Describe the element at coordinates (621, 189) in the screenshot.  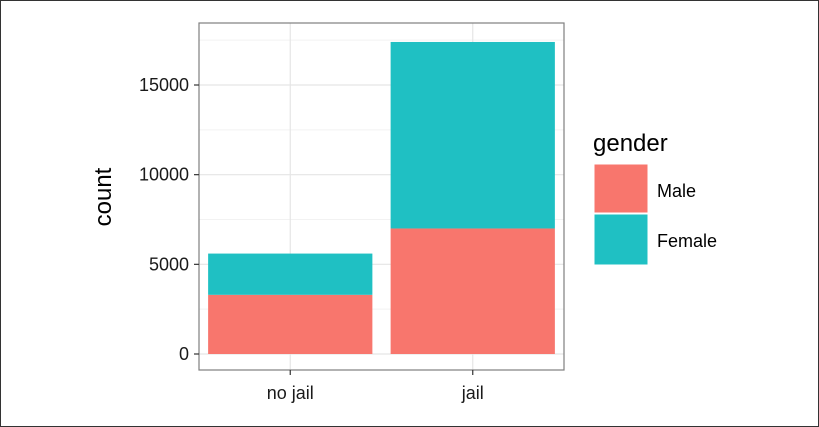
I see `legend-key-male` at that location.